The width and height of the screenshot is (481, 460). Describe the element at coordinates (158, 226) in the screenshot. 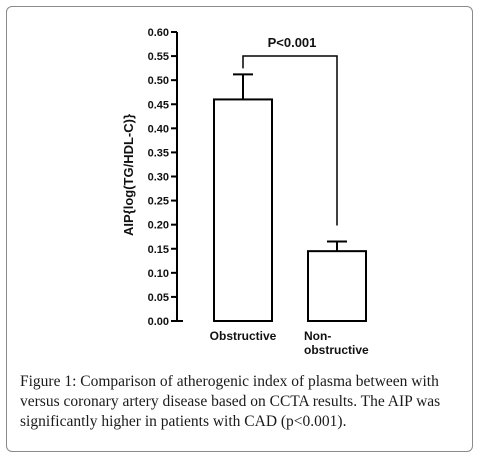

I see `y-tick-label: 0.20` at that location.